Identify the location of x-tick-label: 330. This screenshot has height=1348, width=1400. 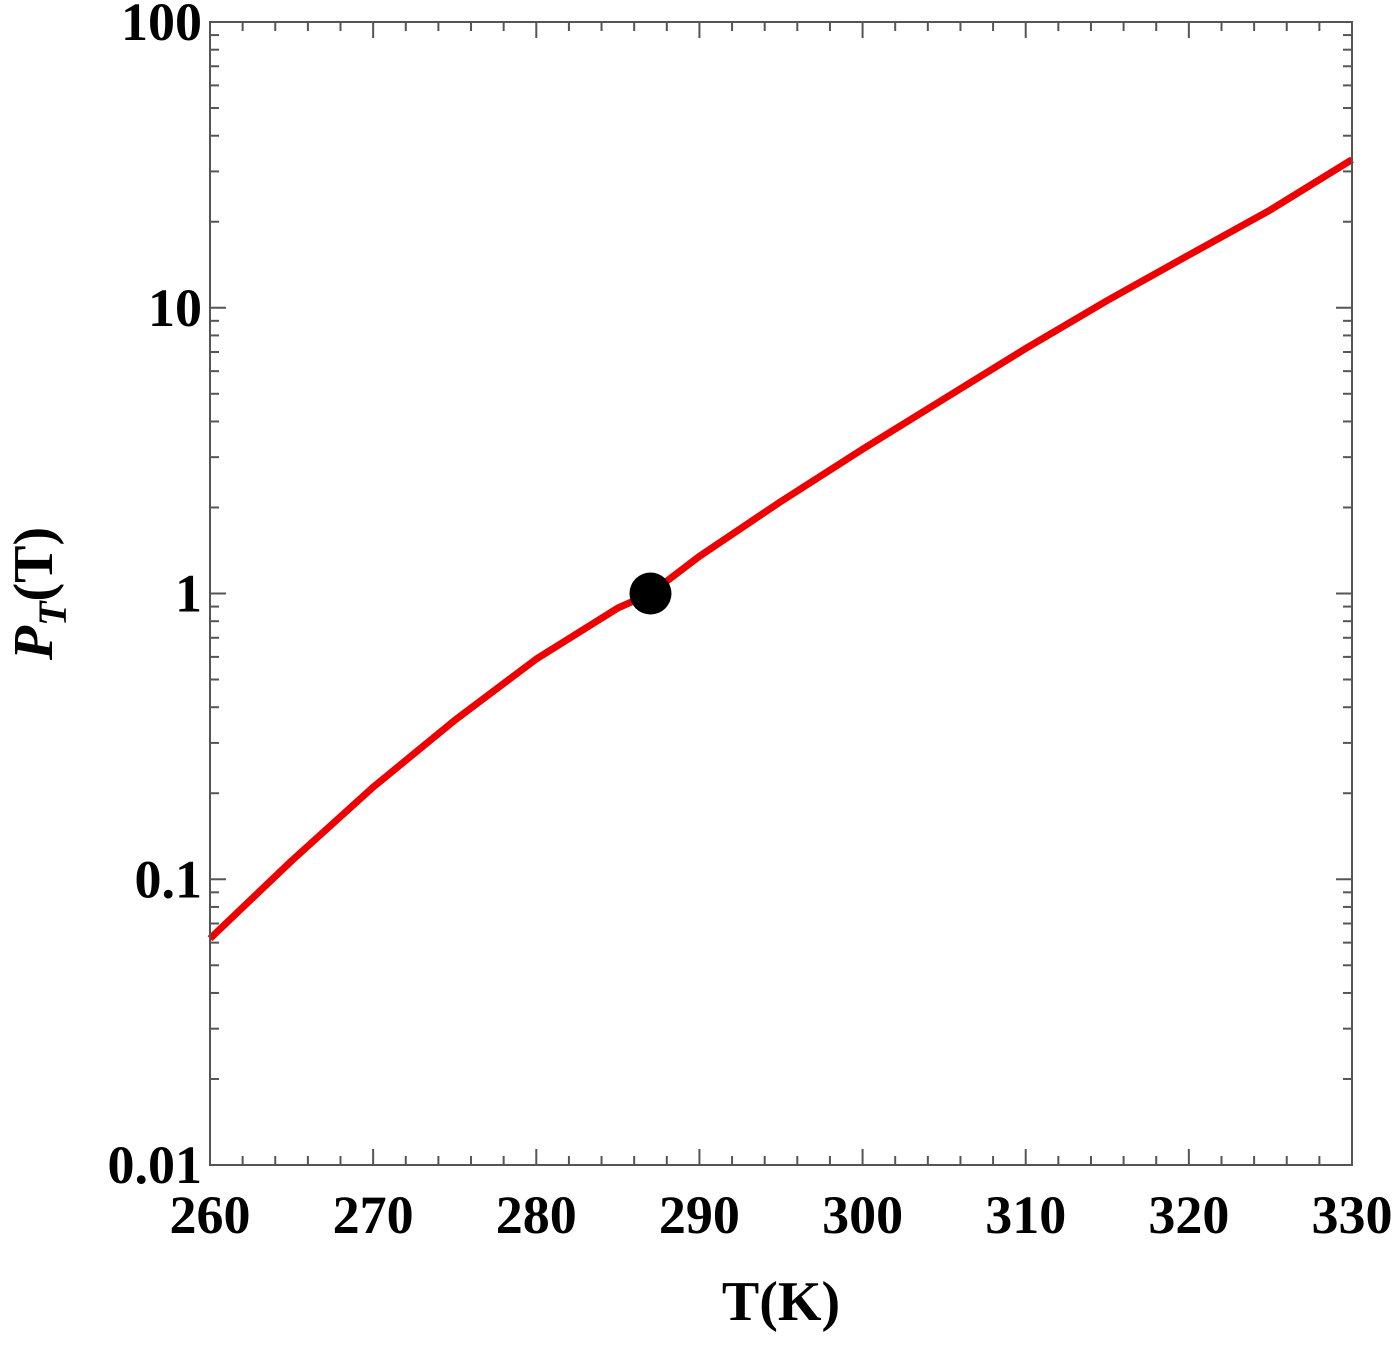
(1352, 1215).